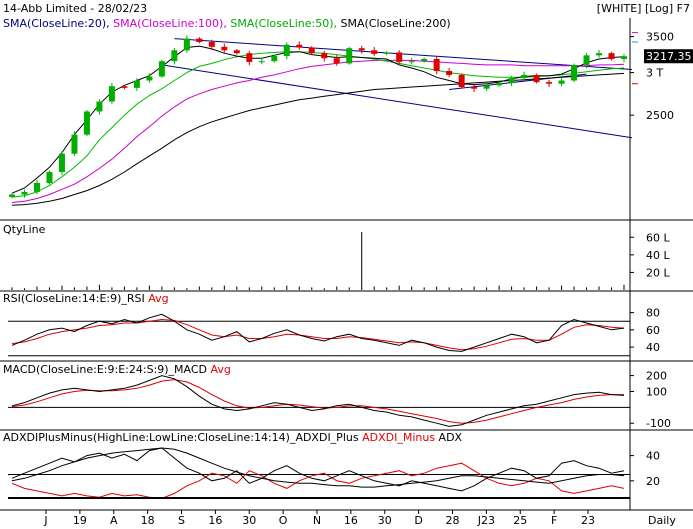  What do you see at coordinates (148, 520) in the screenshot?
I see `x-tick-label: 18` at bounding box center [148, 520].